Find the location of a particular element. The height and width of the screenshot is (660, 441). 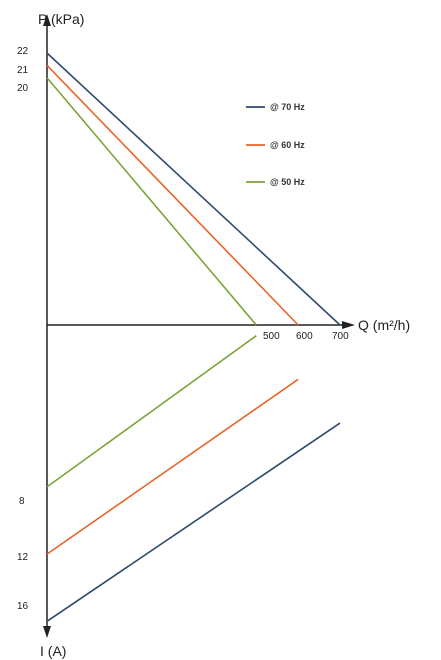

lower-y-tick-12: 12 is located at coordinates (23, 557).